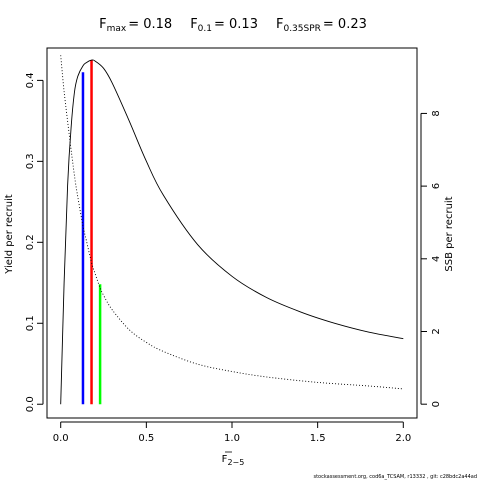 This screenshot has height=480, width=480. What do you see at coordinates (436, 186) in the screenshot?
I see `y-right-tick-label: 6` at bounding box center [436, 186].